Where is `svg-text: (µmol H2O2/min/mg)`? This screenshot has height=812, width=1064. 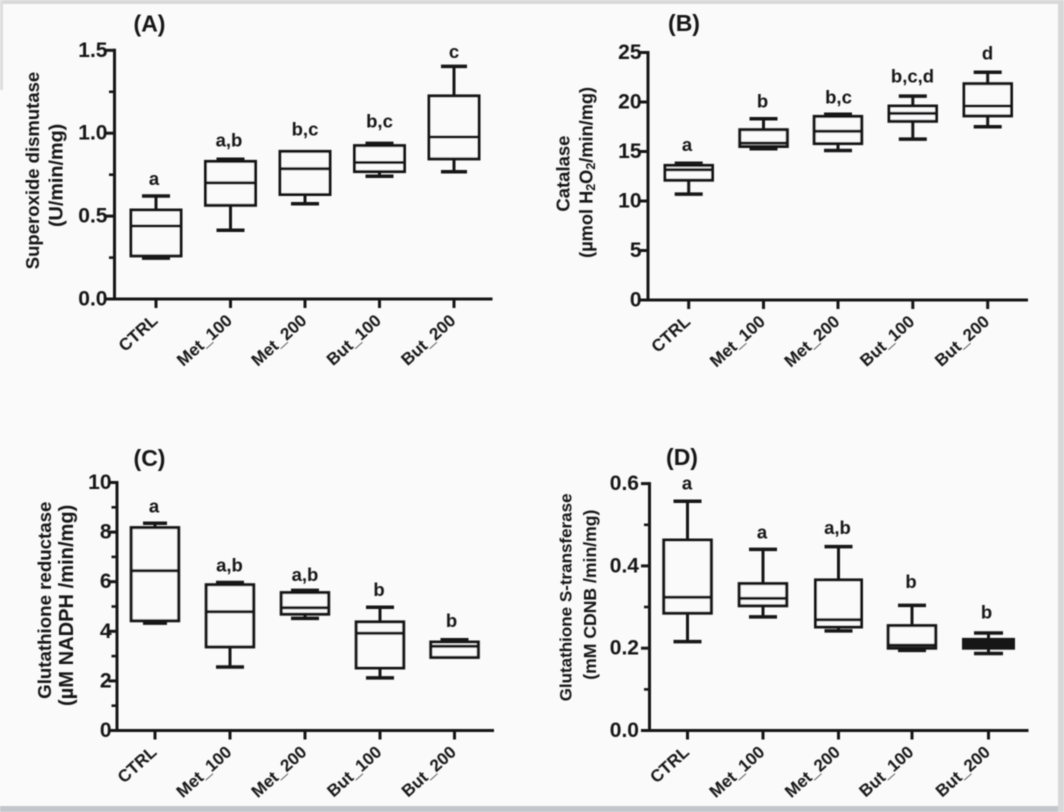 svg-text: (µmol H2O2/min/mg) is located at coordinates (588, 172).